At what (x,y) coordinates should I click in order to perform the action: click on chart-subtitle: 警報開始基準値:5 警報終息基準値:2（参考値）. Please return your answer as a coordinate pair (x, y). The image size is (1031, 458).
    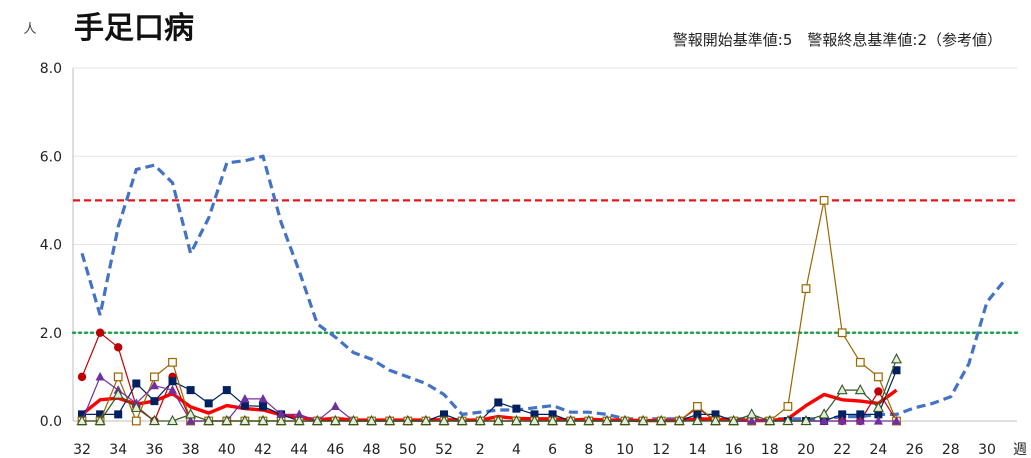
    Looking at the image, I should click on (837, 40).